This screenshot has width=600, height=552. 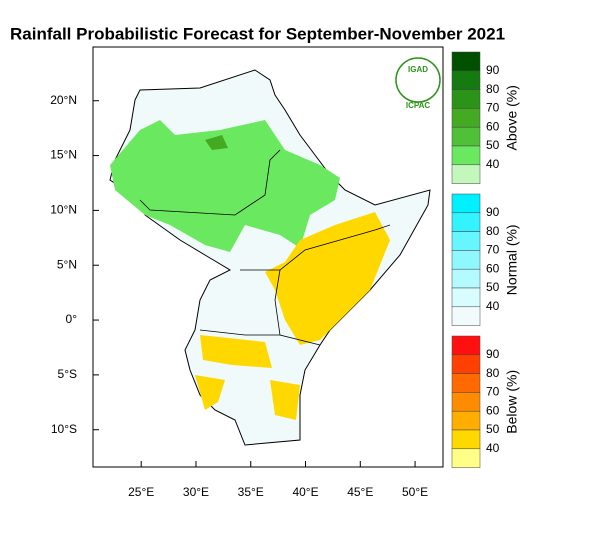 I want to click on x-tick-label: 40°E, so click(x=305, y=492).